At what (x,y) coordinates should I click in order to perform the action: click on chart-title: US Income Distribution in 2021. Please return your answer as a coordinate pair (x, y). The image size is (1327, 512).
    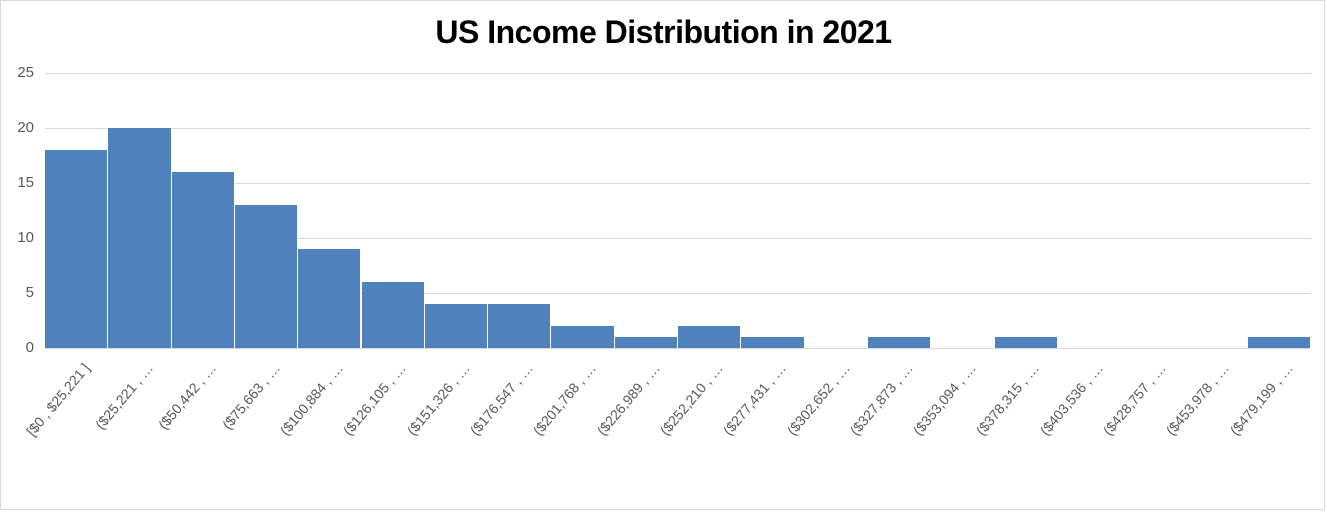
    Looking at the image, I should click on (663, 32).